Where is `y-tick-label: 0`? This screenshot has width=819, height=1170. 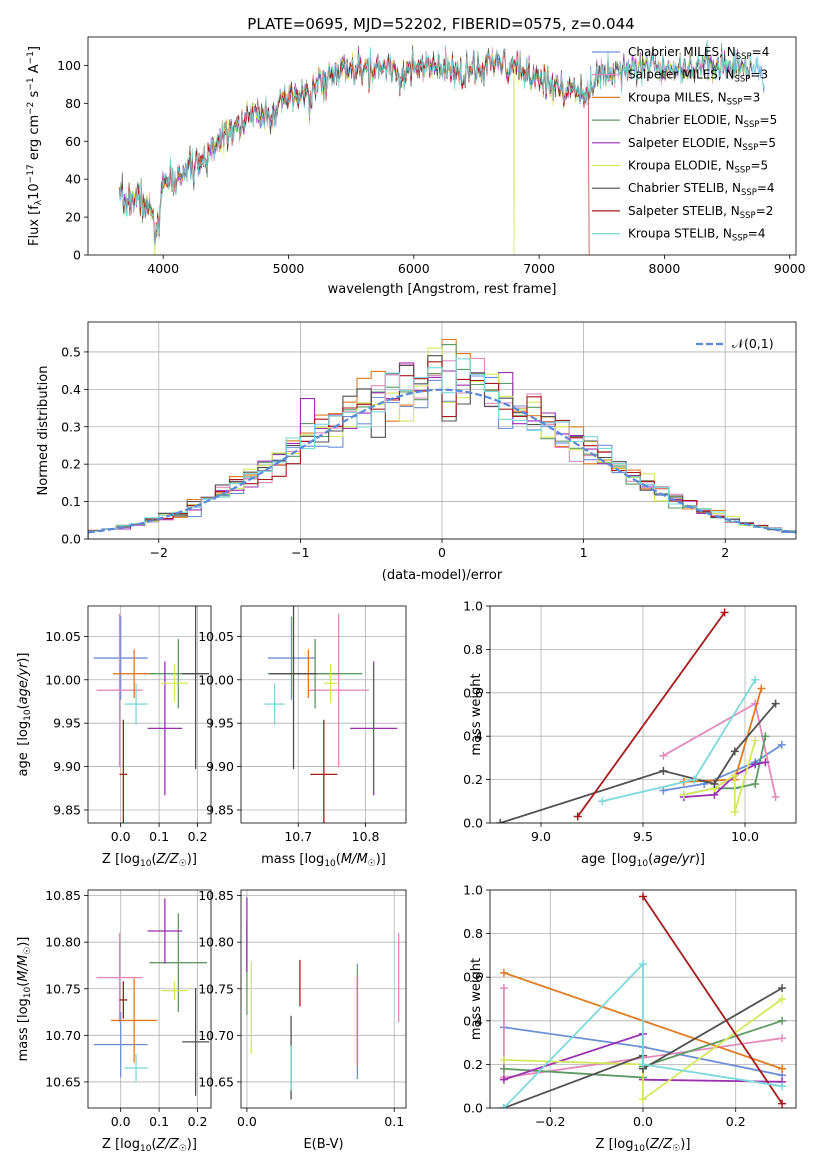 y-tick-label: 0 is located at coordinates (77, 255).